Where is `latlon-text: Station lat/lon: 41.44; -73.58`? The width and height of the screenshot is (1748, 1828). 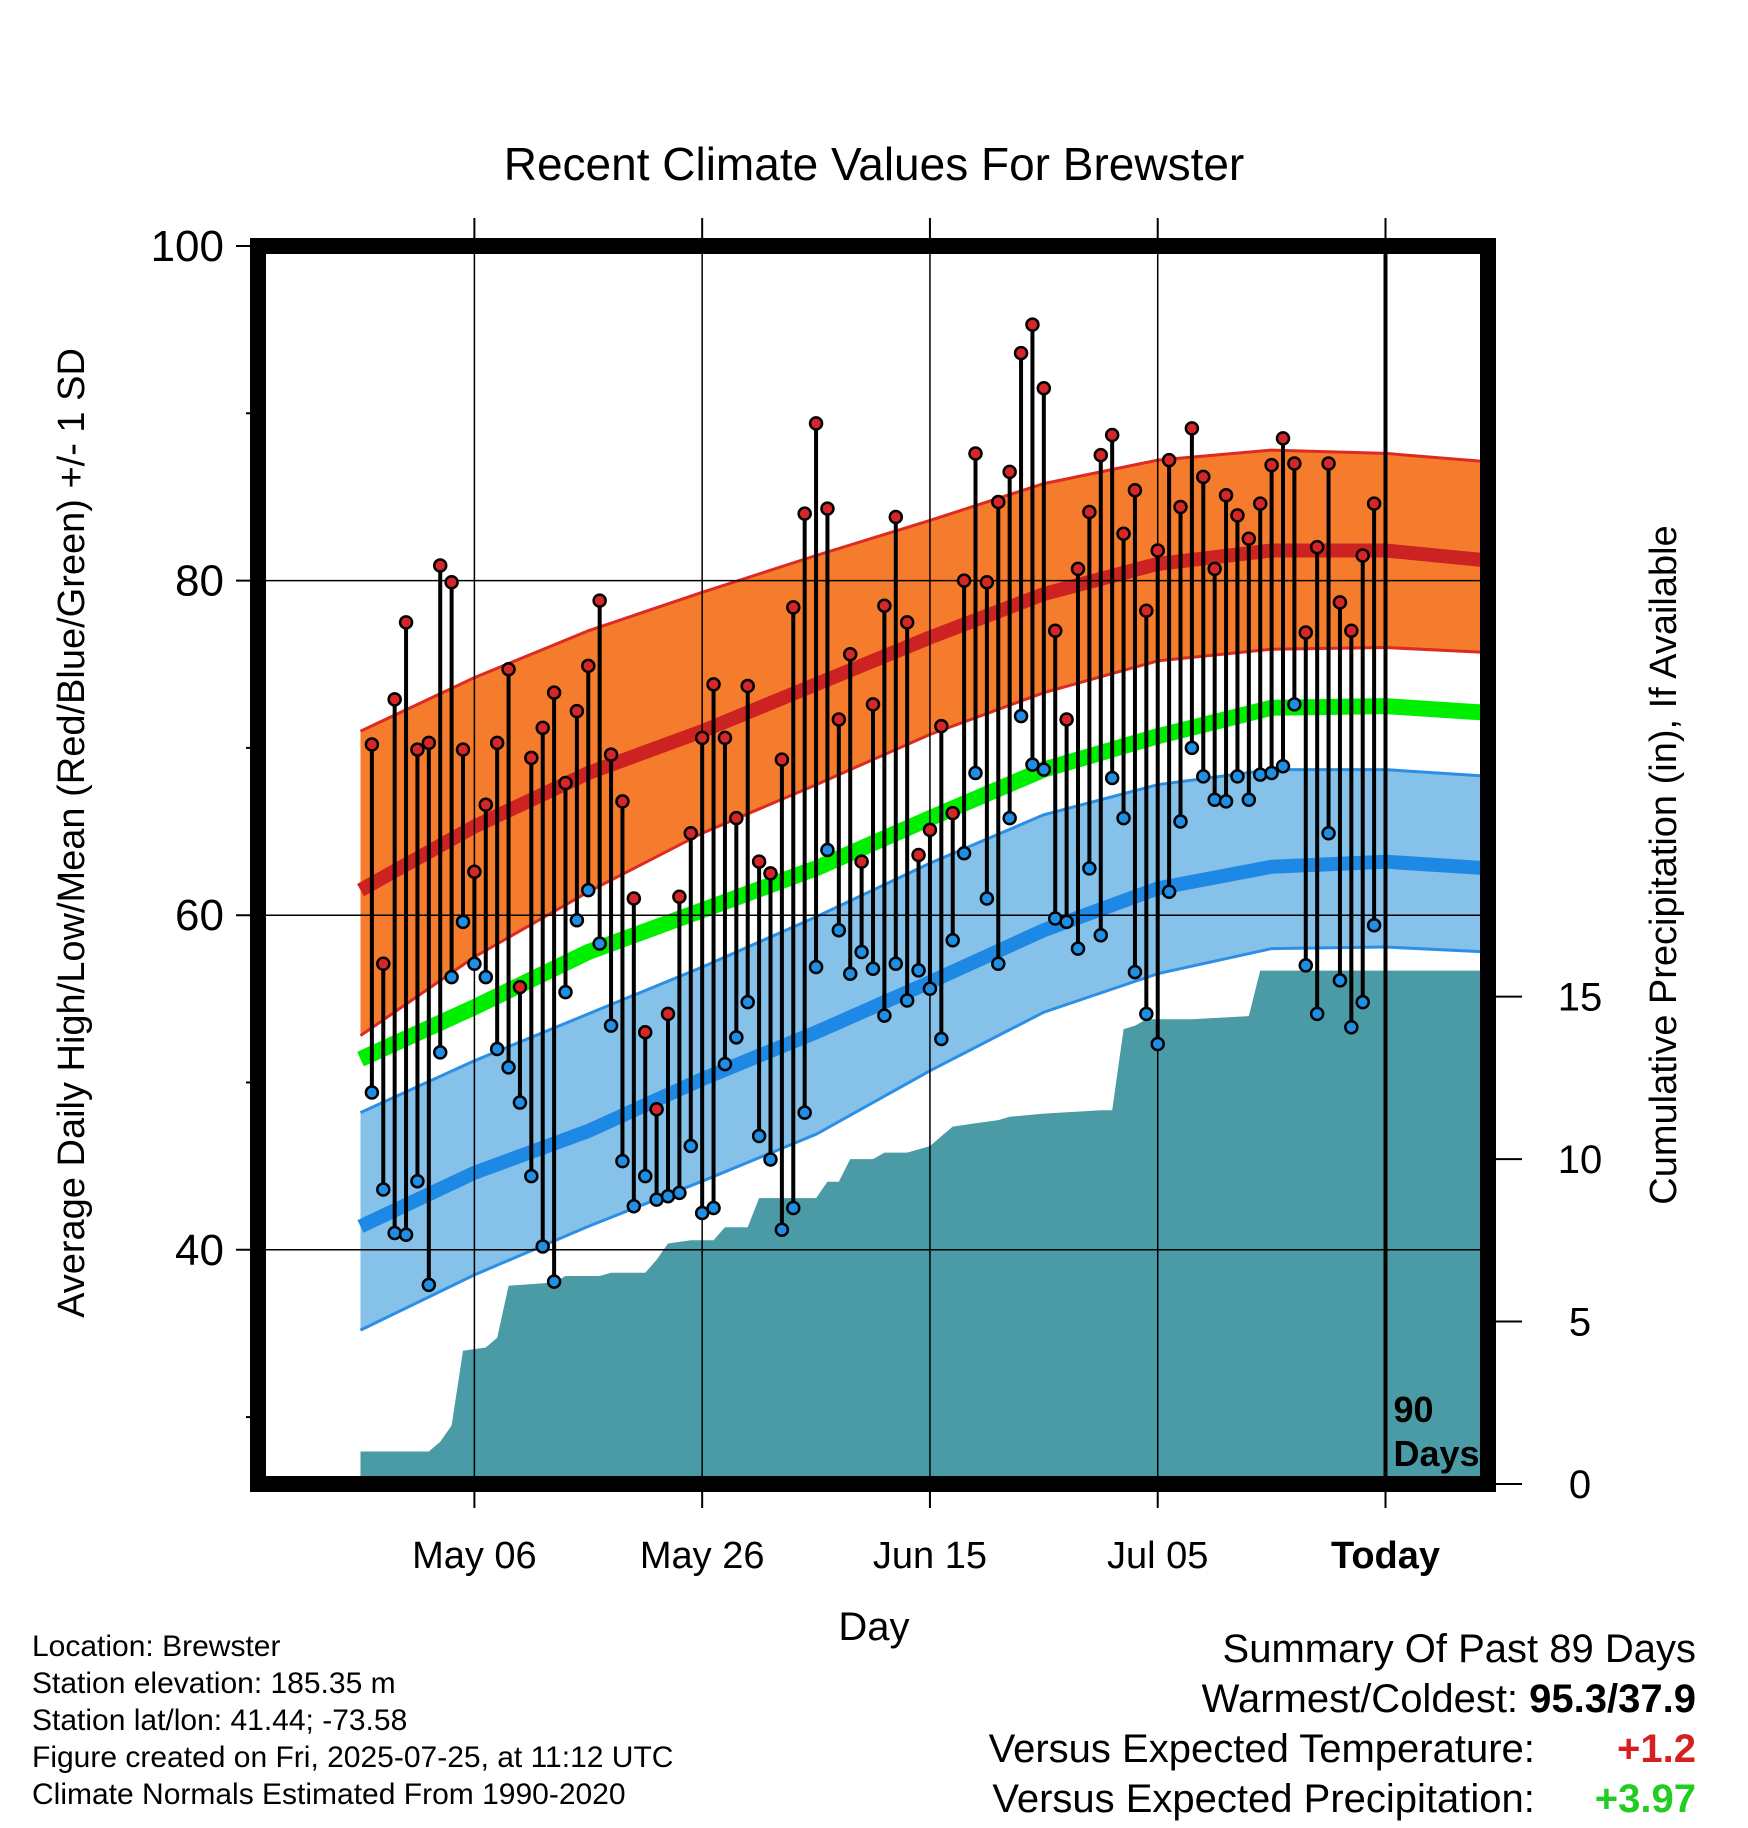 latlon-text: Station lat/lon: 41.44; -73.58 is located at coordinates (220, 1720).